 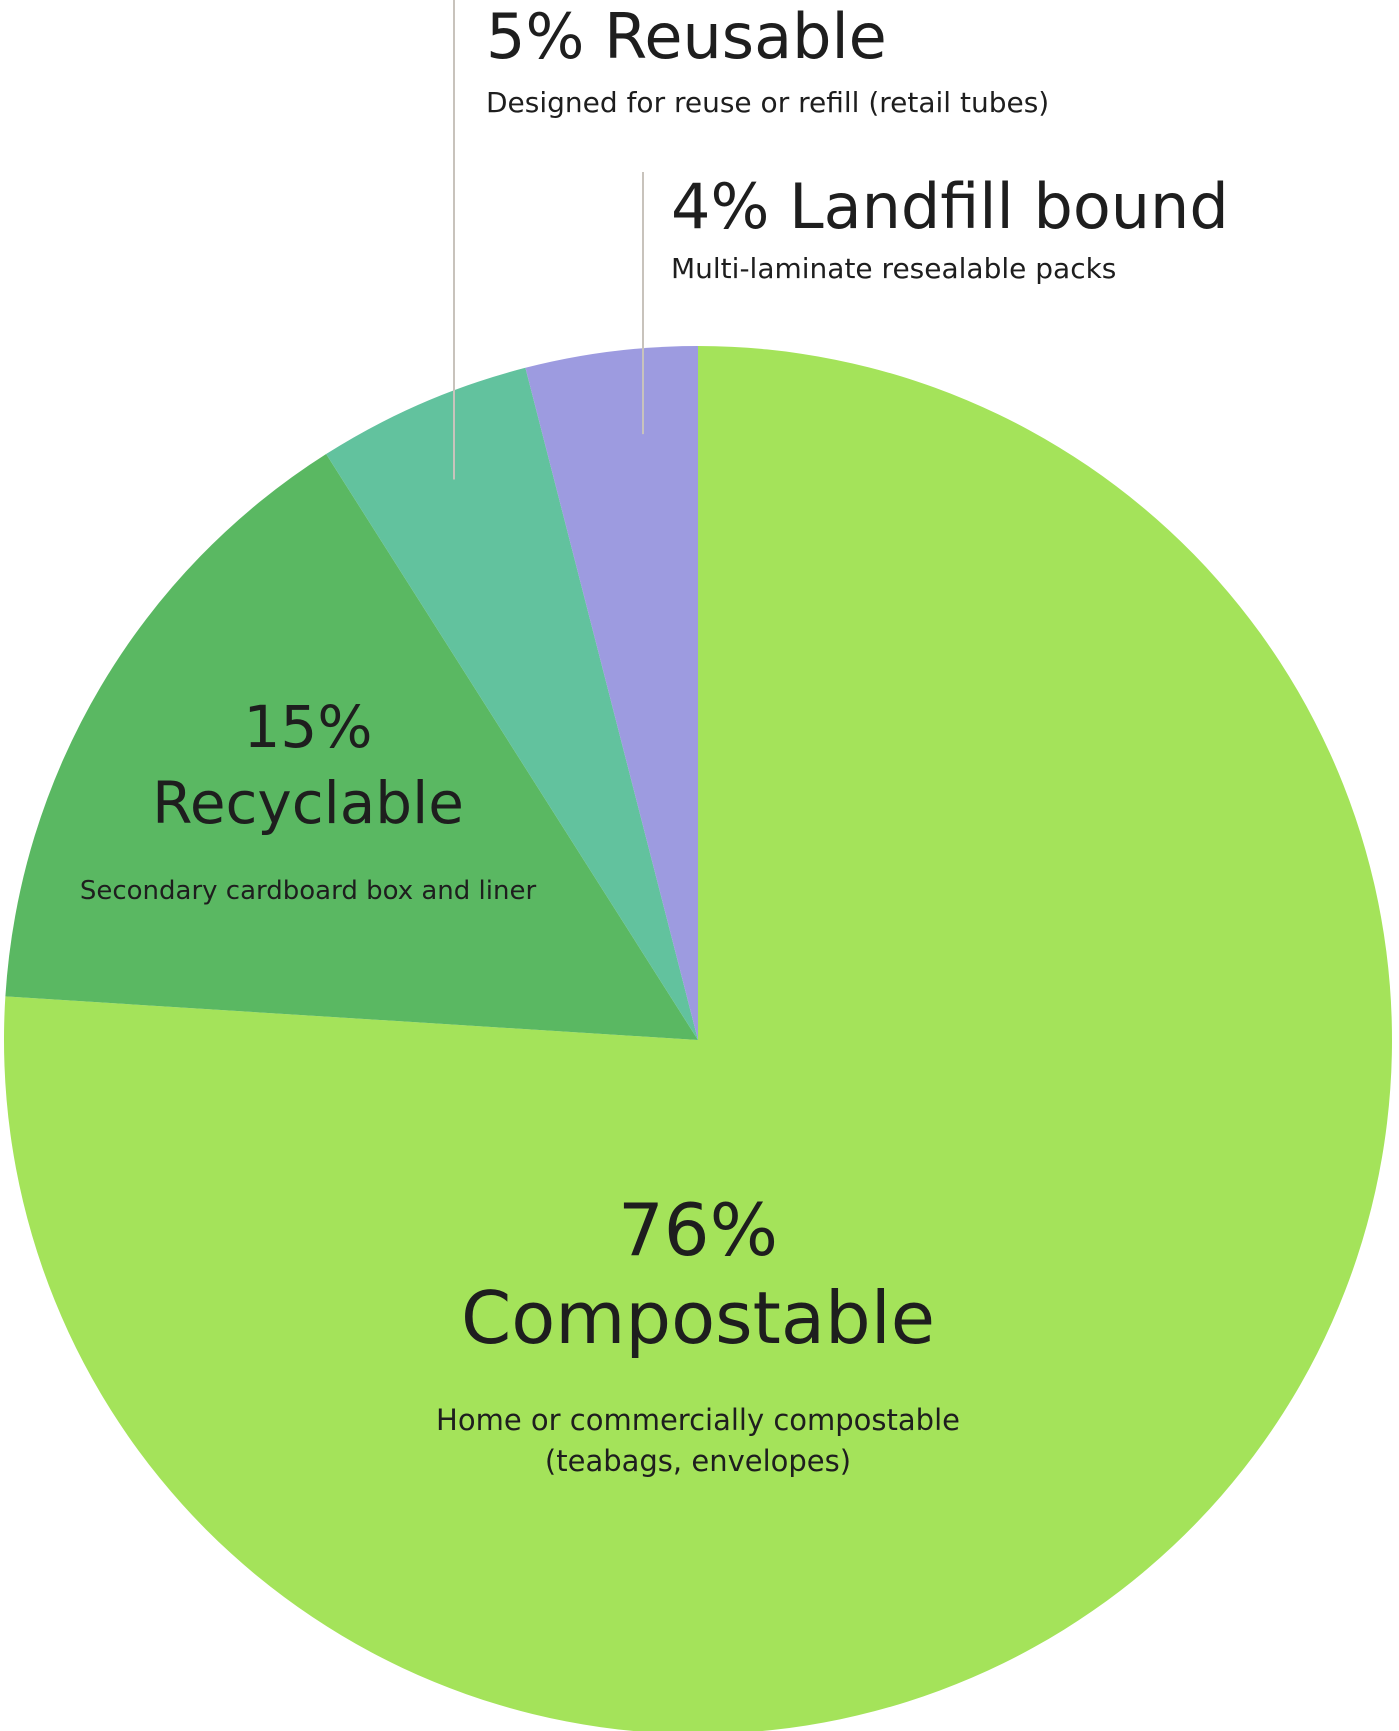 I want to click on compostable-description-line1: Home or commercially compostable, so click(x=698, y=1420).